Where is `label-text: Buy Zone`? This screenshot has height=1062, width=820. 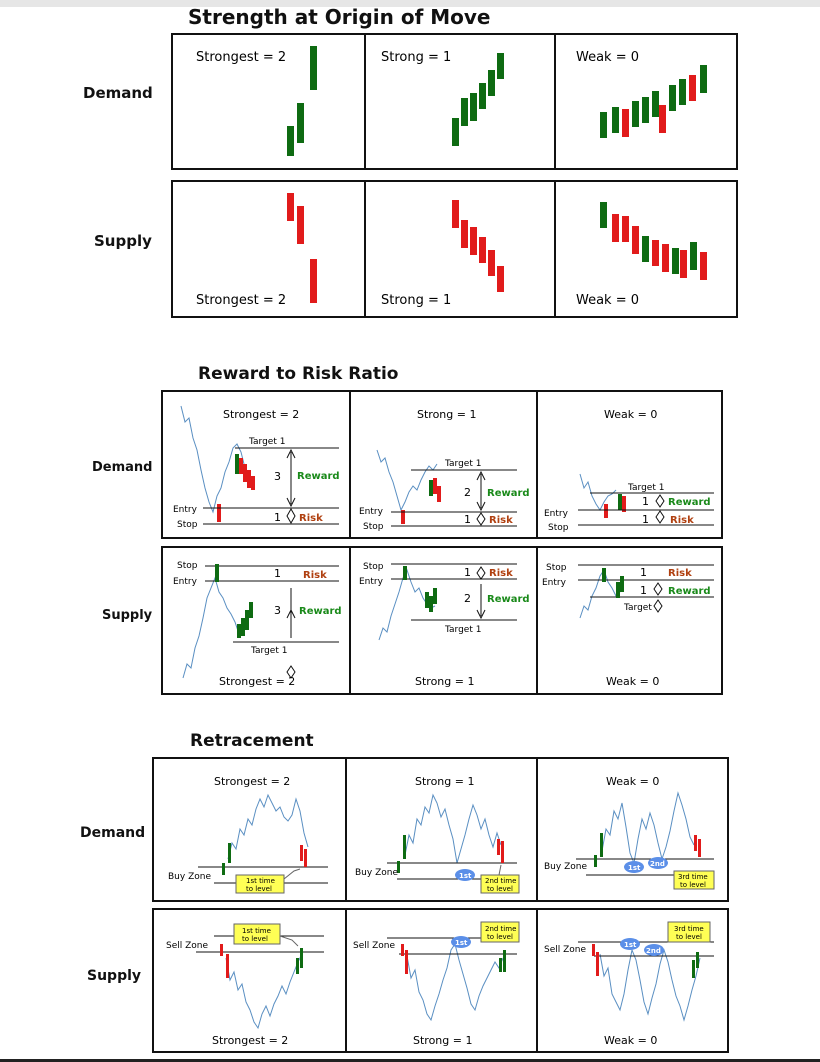 label-text: Buy Zone is located at coordinates (189, 877).